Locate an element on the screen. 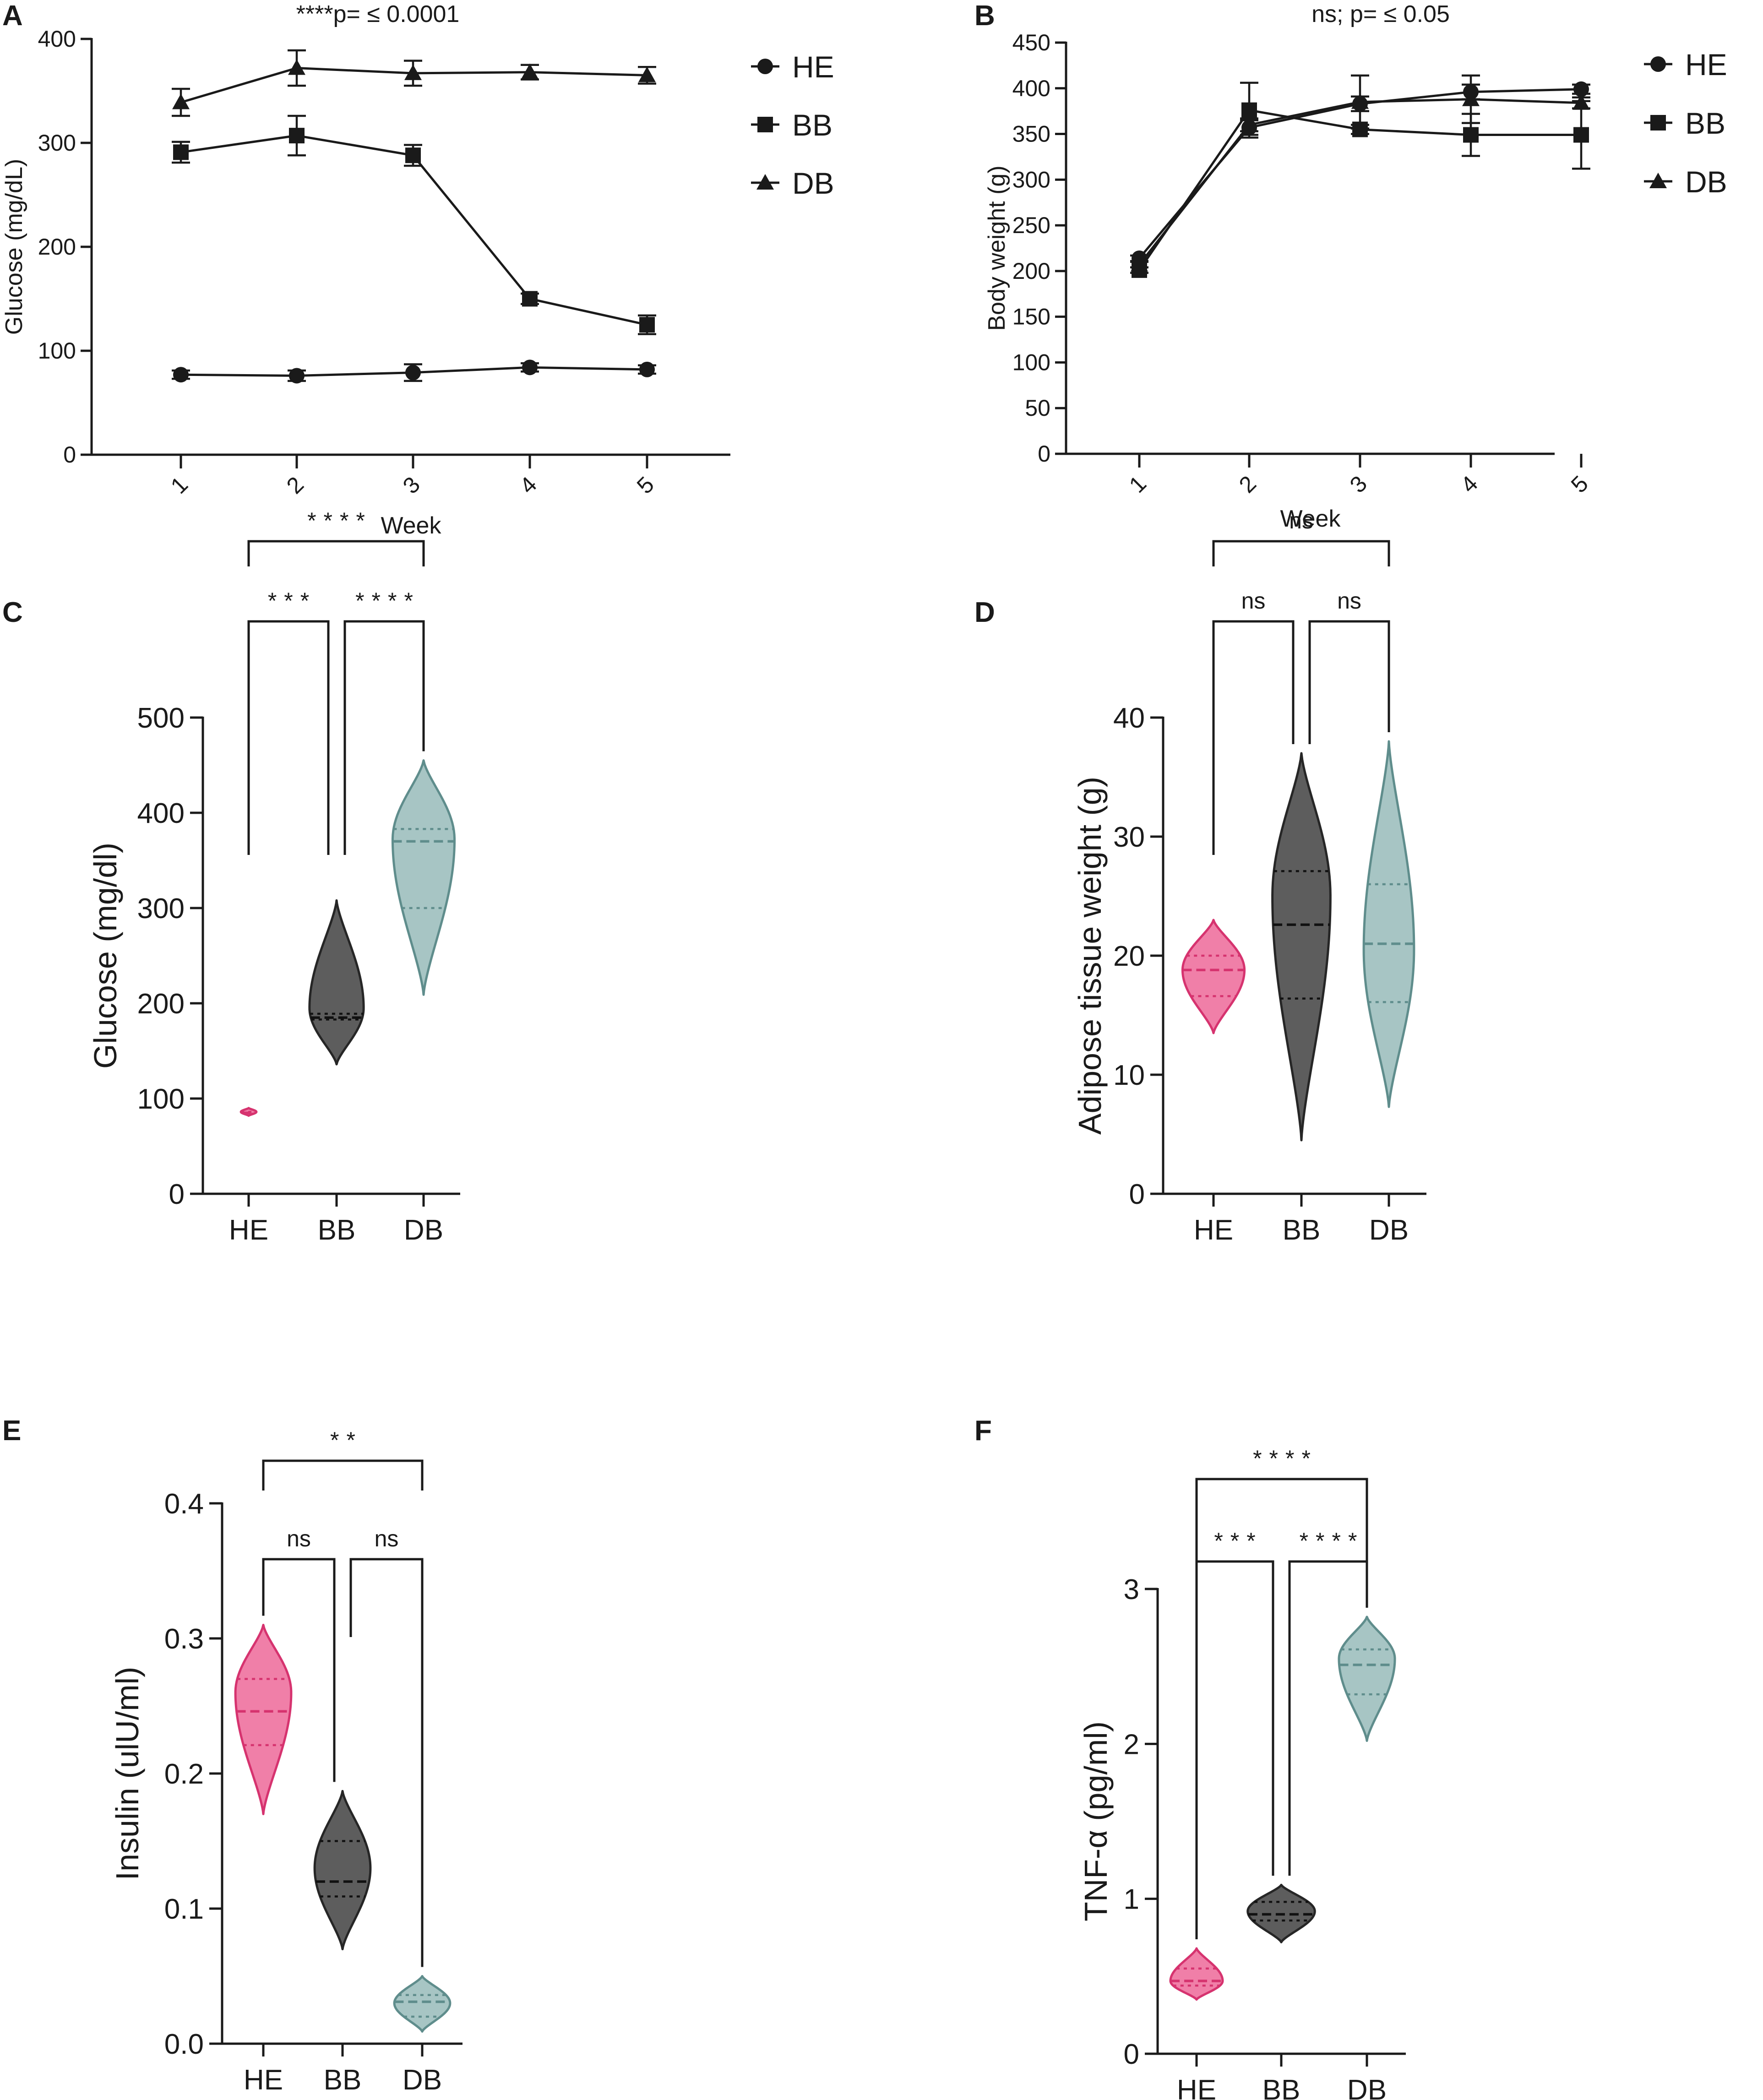 This screenshot has height=2100, width=1763. x-tick-label: 2 is located at coordinates (295, 486).